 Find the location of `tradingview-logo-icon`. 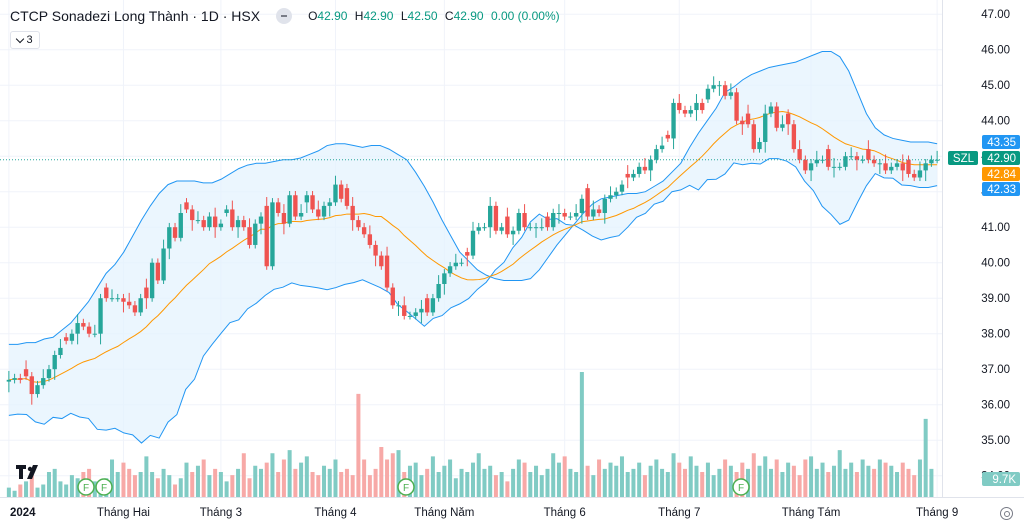

tradingview-logo-icon is located at coordinates (29, 472).